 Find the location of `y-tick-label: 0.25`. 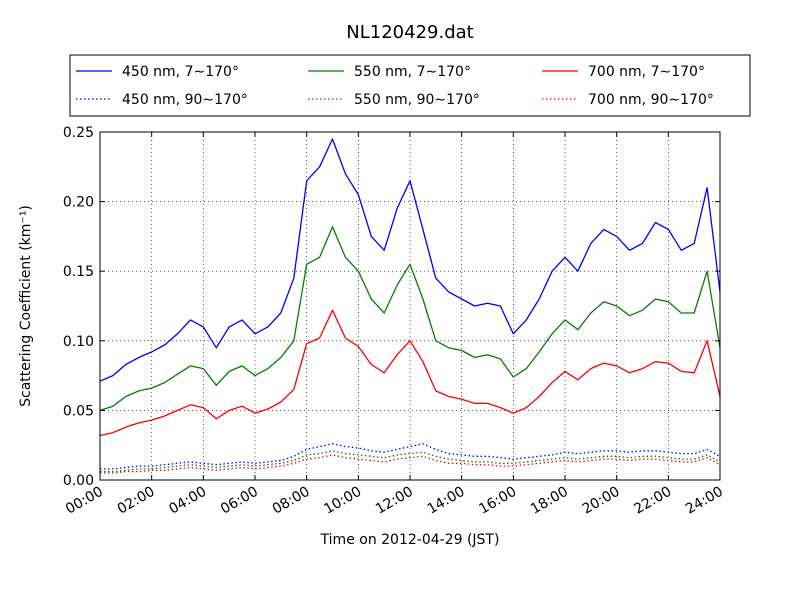

y-tick-label: 0.25 is located at coordinates (78, 133).